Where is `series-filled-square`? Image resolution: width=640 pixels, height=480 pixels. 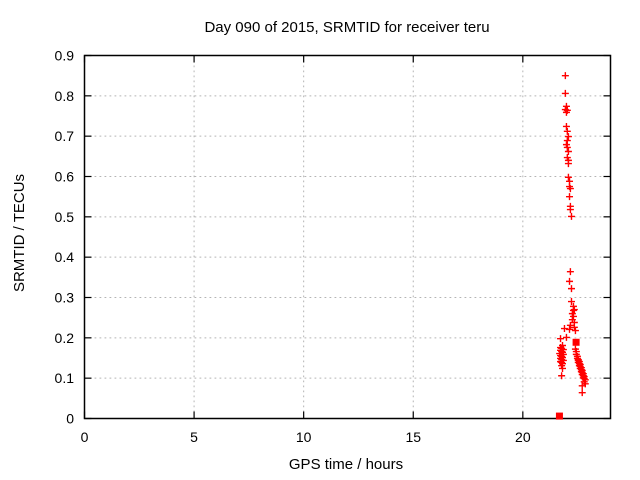 series-filled-square is located at coordinates (567, 379).